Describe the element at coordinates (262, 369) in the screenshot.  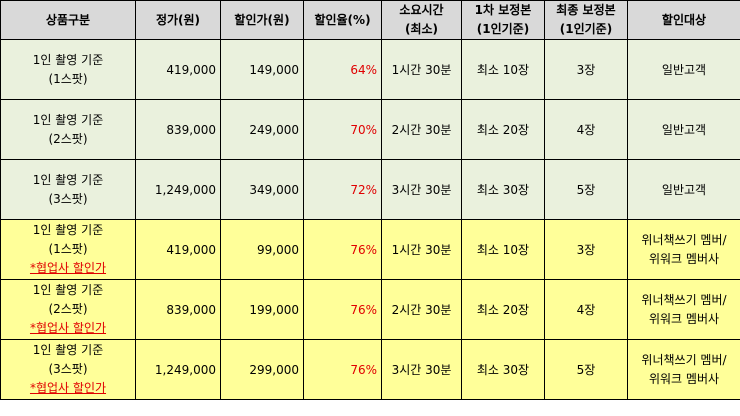
I see `cell-sale-price: 299,000` at that location.